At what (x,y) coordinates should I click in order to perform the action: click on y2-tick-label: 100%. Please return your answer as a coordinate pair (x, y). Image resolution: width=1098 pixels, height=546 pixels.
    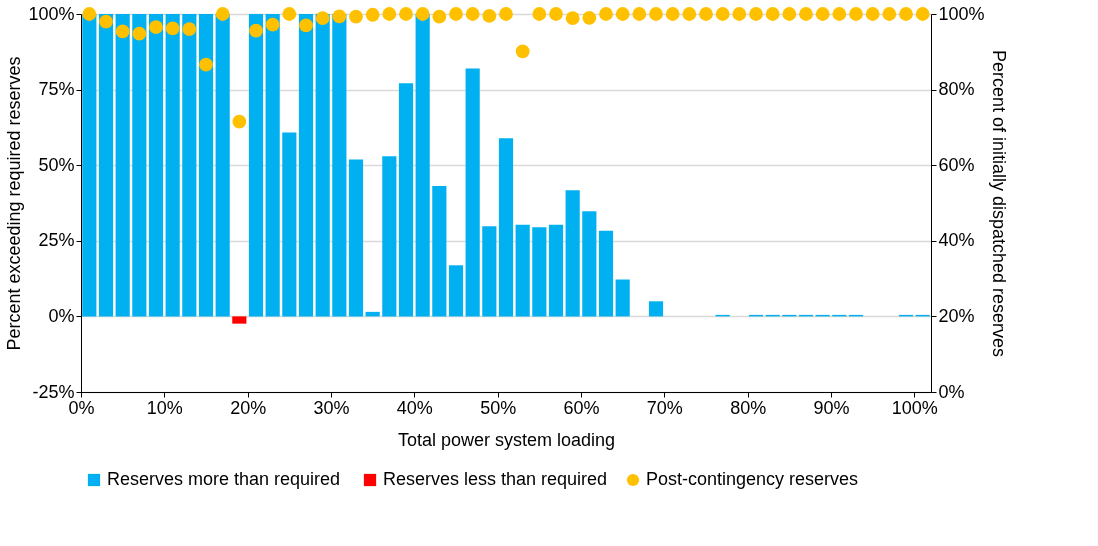
    Looking at the image, I should click on (961, 13).